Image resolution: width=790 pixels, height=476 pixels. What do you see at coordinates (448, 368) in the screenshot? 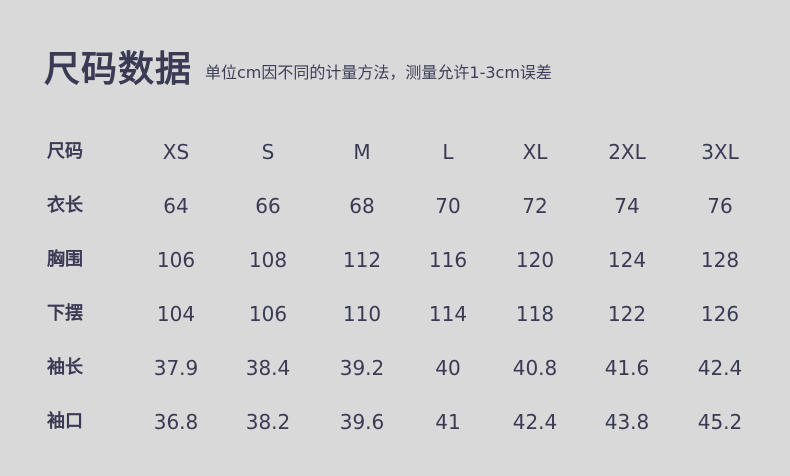
I see `table-cell: 40` at bounding box center [448, 368].